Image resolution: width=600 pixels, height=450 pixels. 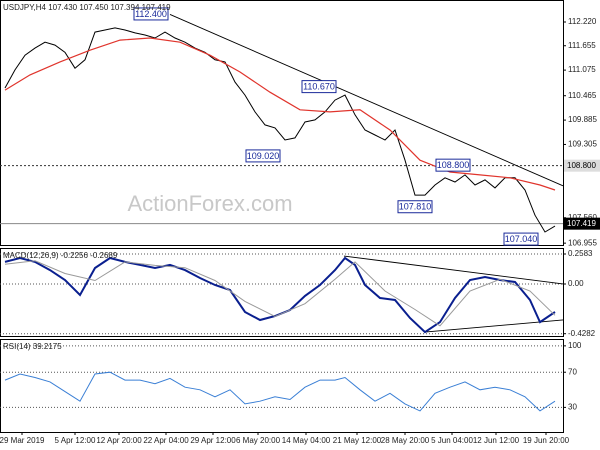 I want to click on panel-title: MACD(12,26,9) -0.2256 -0.2689, so click(x=60, y=255).